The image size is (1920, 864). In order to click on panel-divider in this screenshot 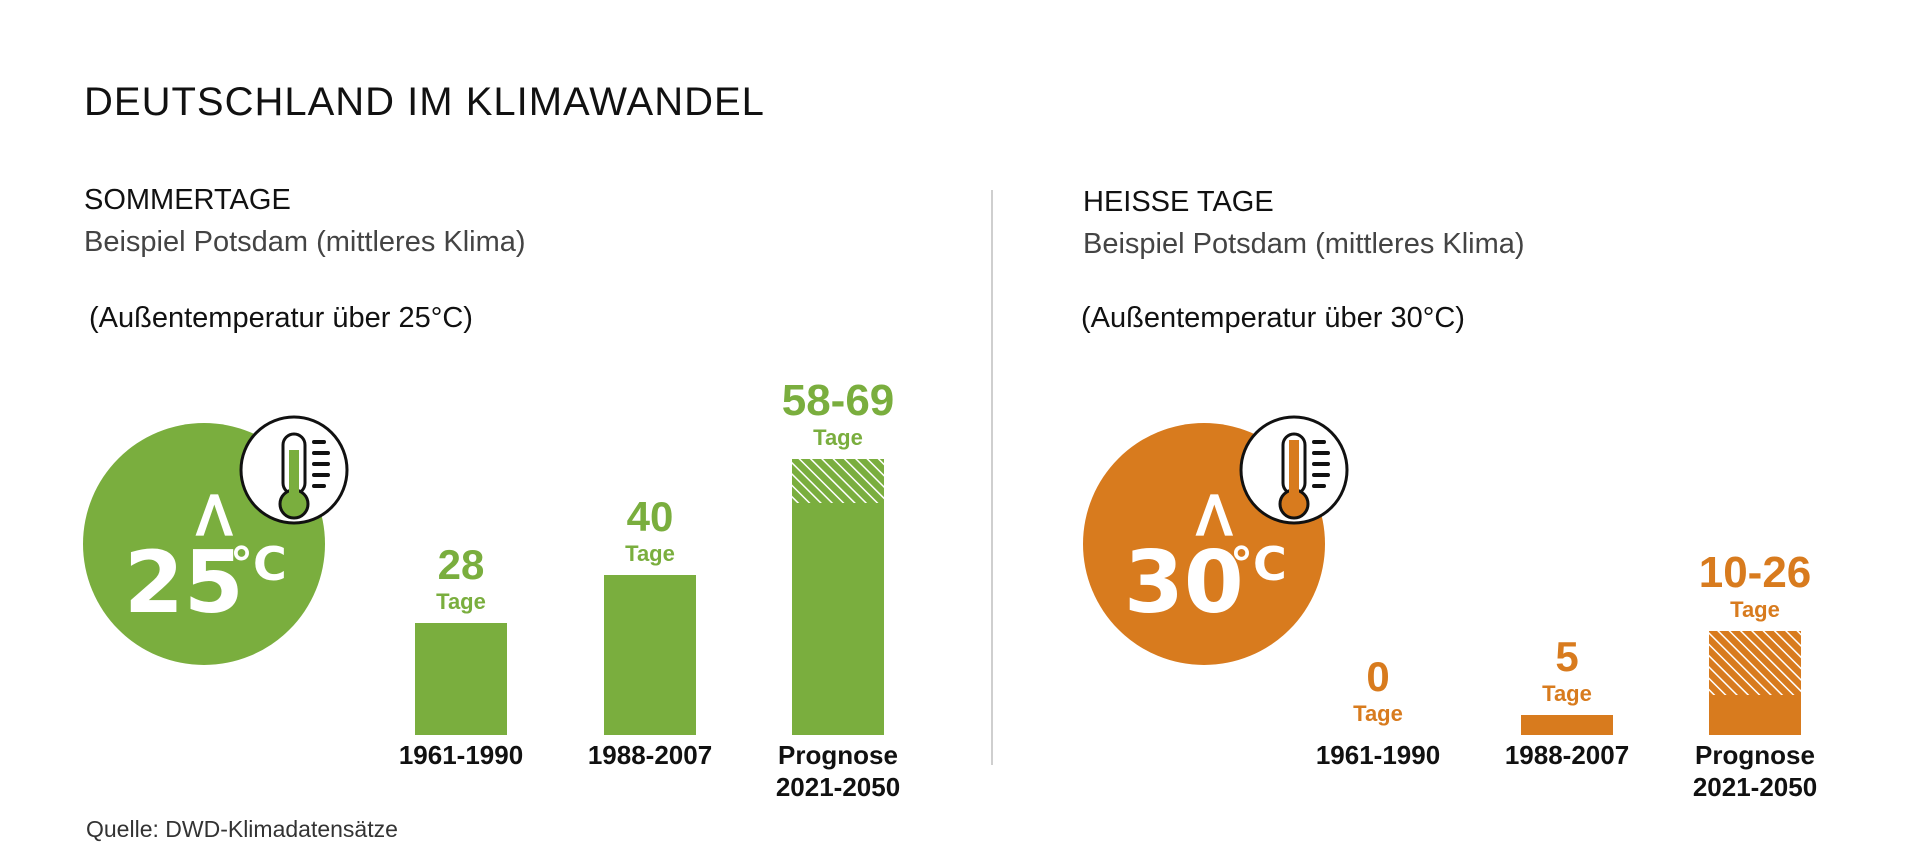, I will do `click(992, 477)`.